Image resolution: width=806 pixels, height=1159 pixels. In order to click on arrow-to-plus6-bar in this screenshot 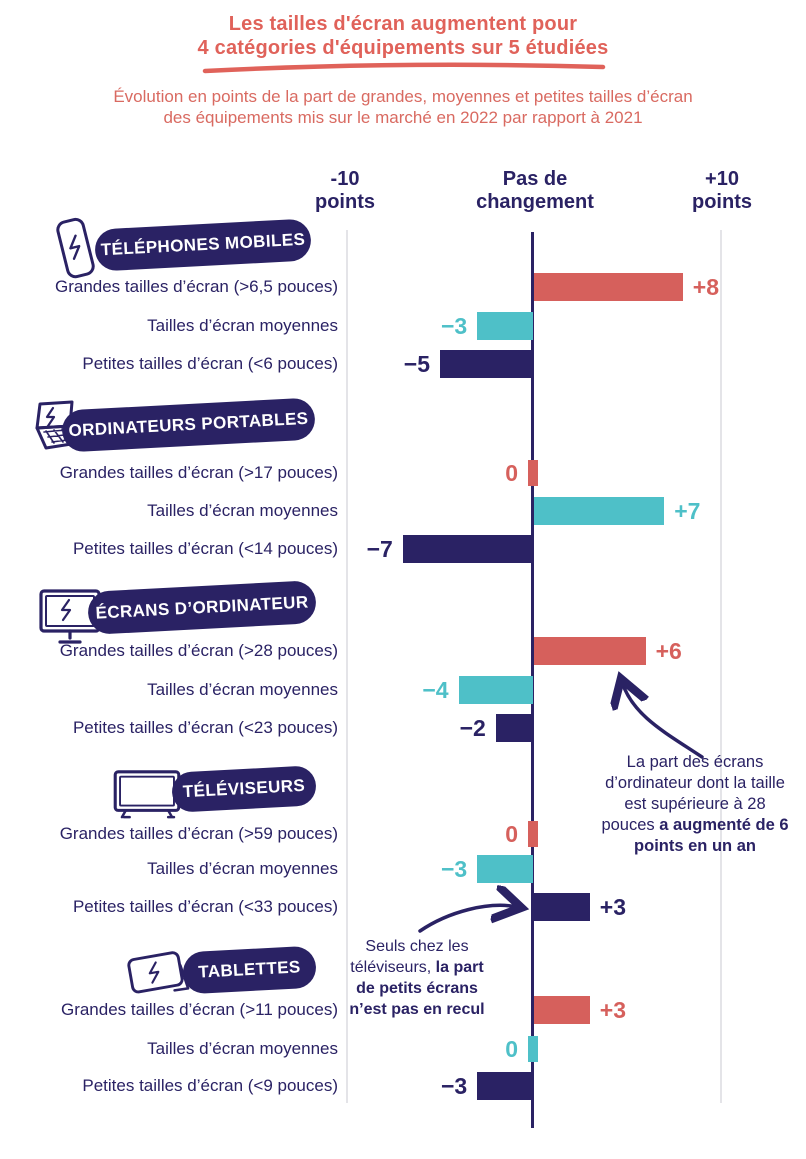, I will do `click(663, 720)`.